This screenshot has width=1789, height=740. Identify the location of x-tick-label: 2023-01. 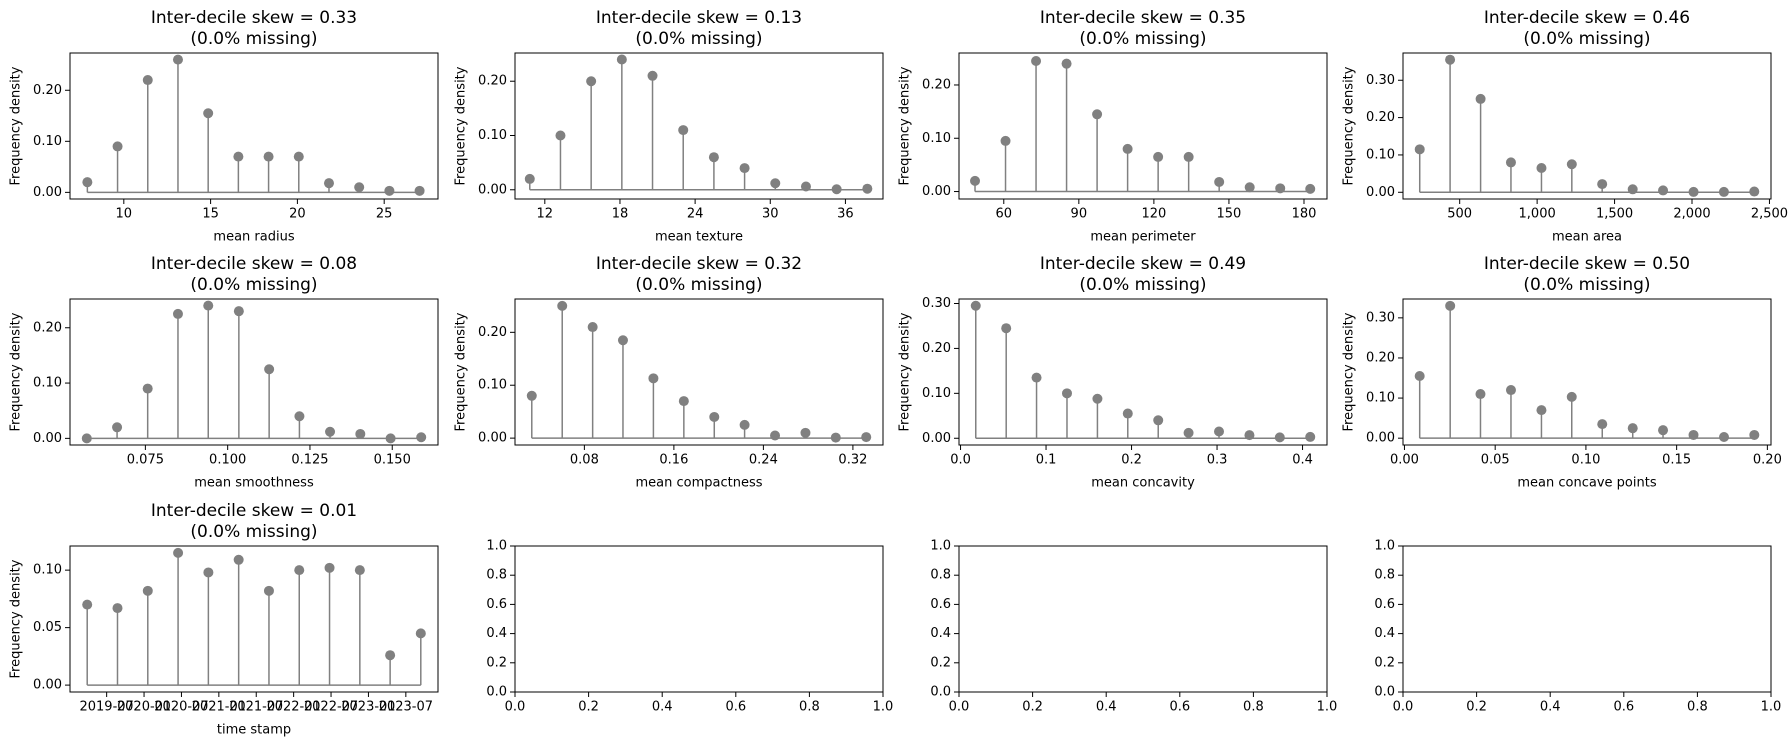
(368, 707).